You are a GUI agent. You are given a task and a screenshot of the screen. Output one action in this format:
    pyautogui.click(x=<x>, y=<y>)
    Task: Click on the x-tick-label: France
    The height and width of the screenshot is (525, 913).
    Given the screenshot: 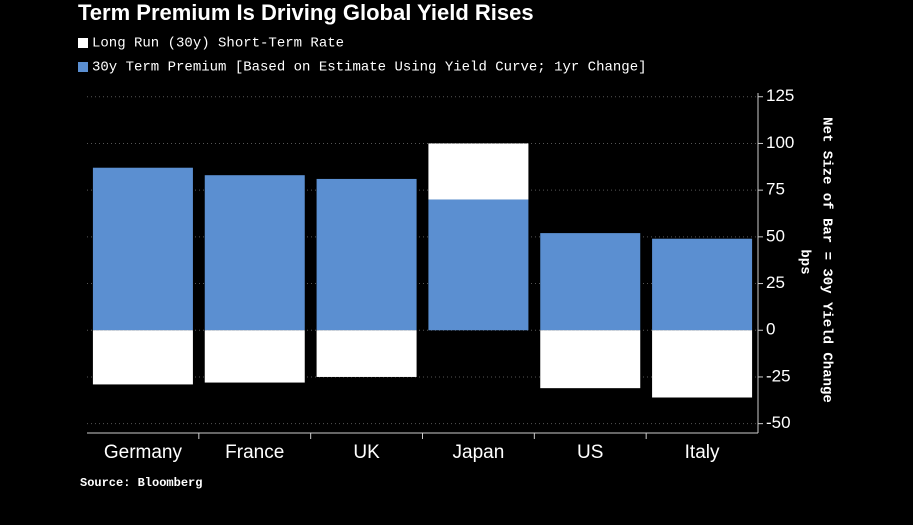 What is the action you would take?
    pyautogui.click(x=254, y=452)
    